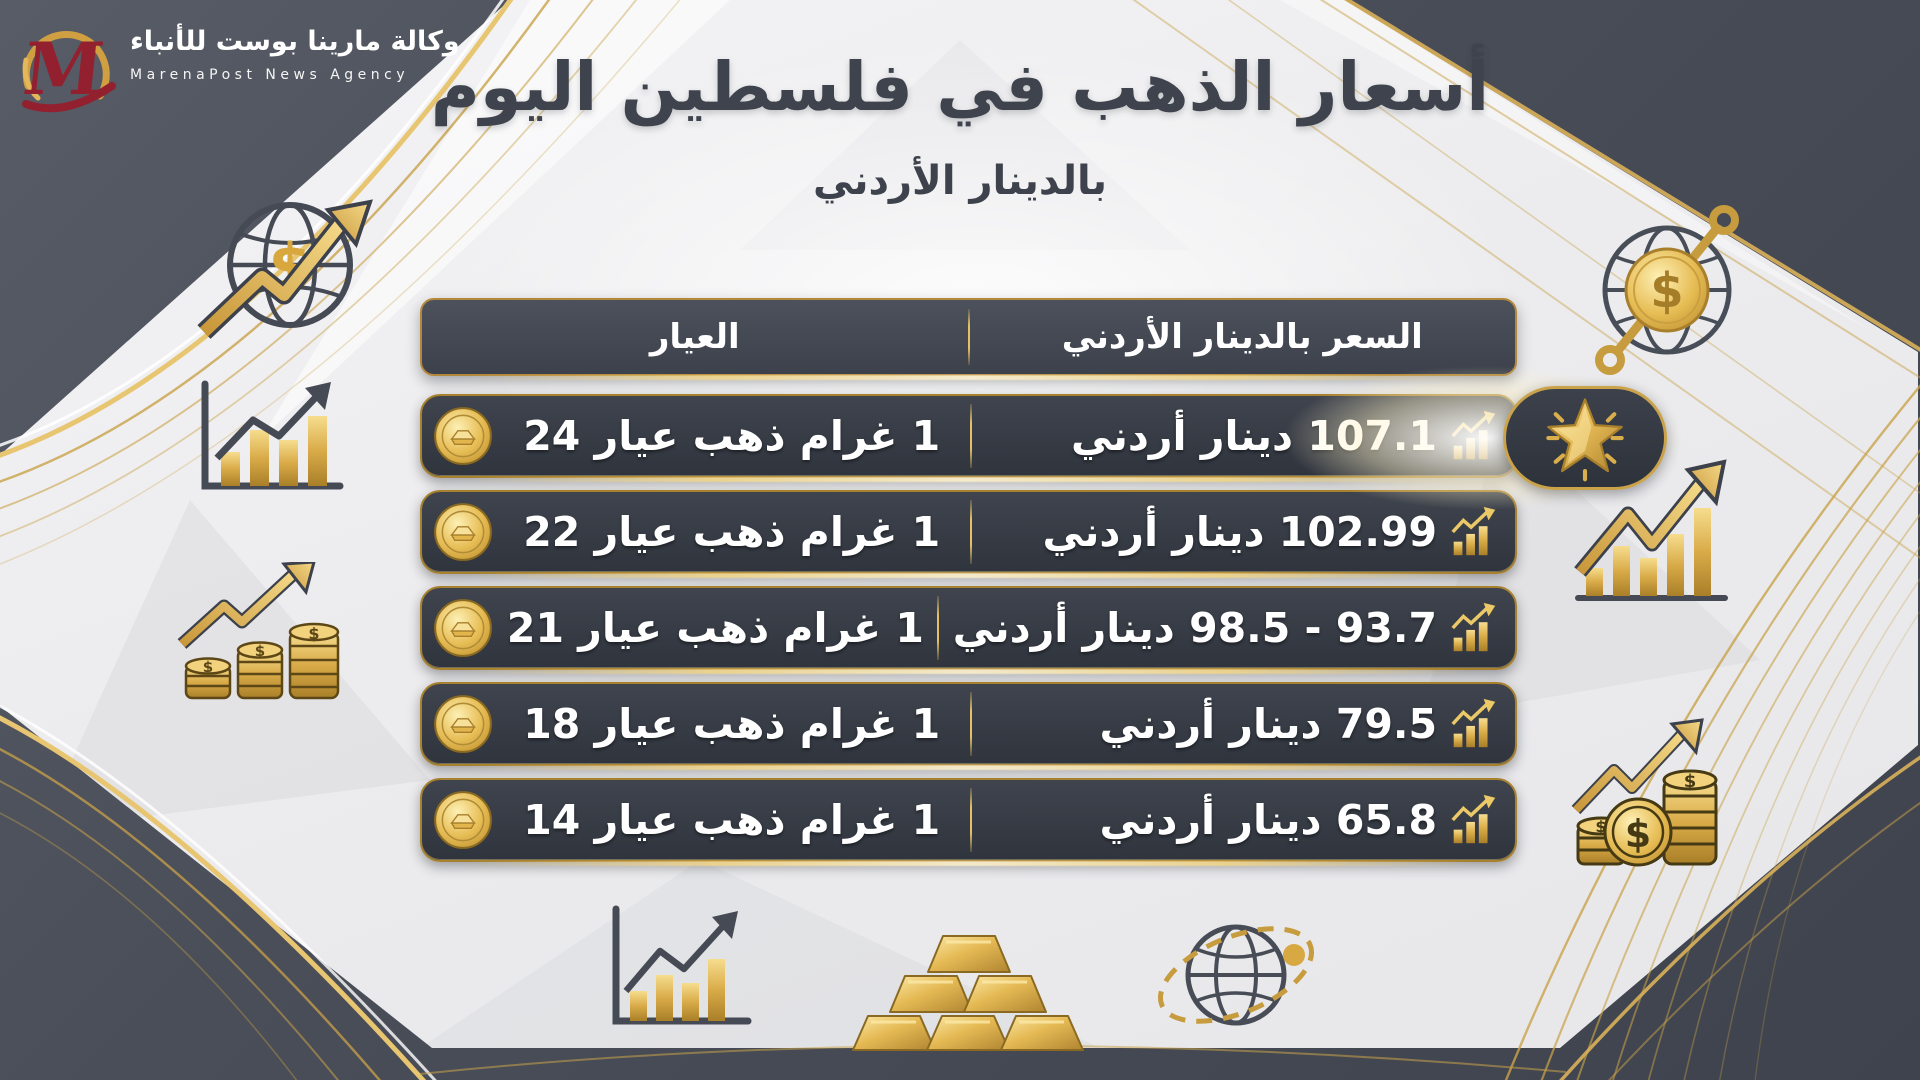  I want to click on price-cell: 93.7 - 98.5 دينار أردني, so click(1194, 628).